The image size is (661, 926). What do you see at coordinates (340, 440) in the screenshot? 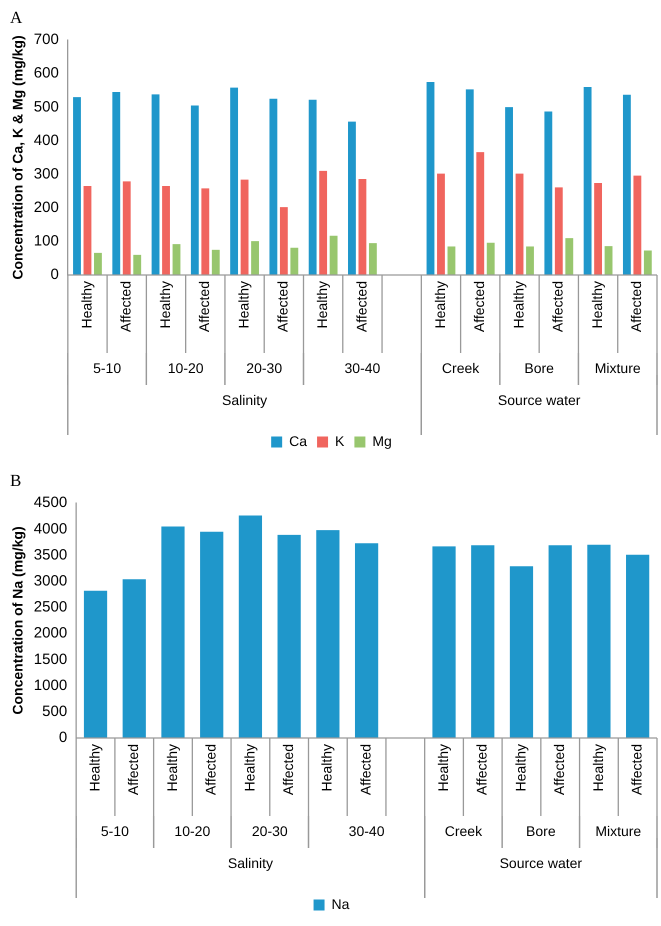
I see `legend-label: K` at bounding box center [340, 440].